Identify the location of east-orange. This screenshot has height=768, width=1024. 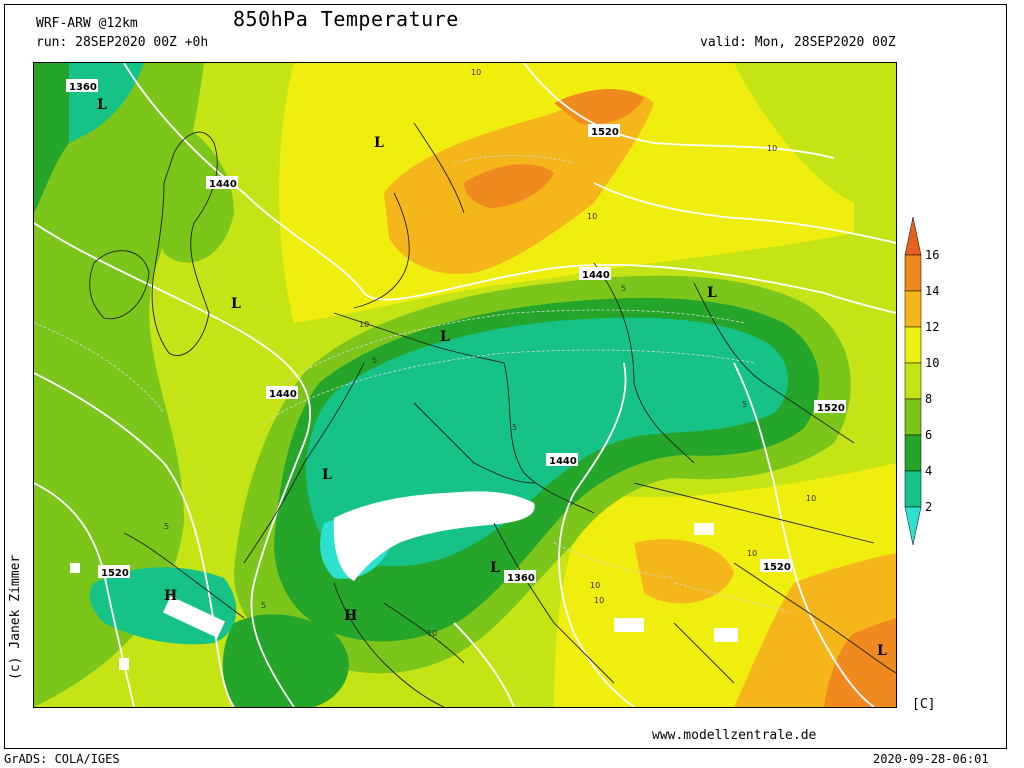
(684, 571).